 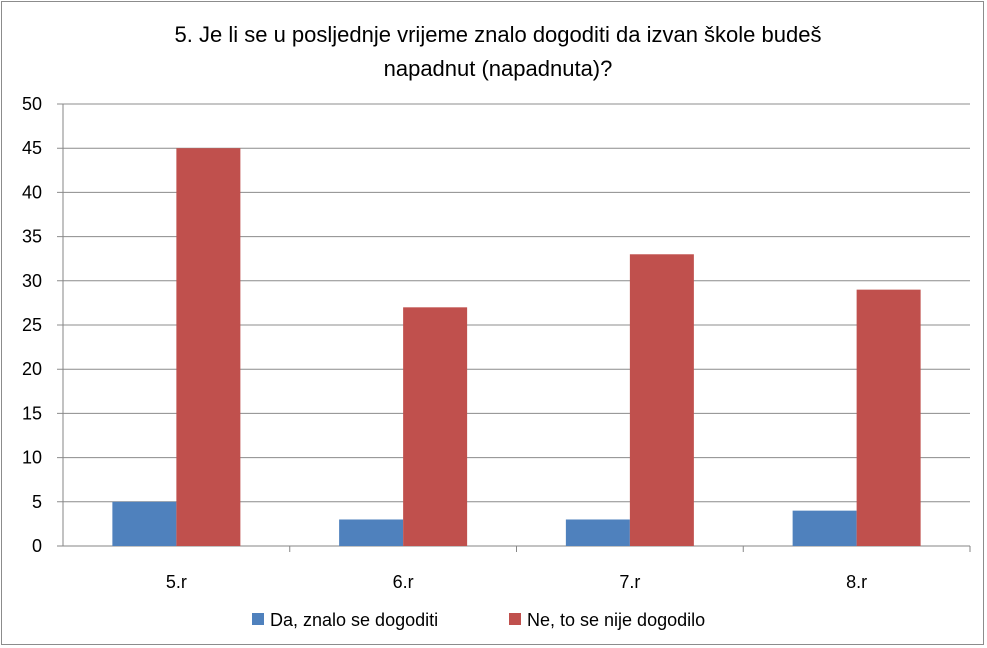 What do you see at coordinates (888, 417) in the screenshot?
I see `bar-8.r-series-1` at bounding box center [888, 417].